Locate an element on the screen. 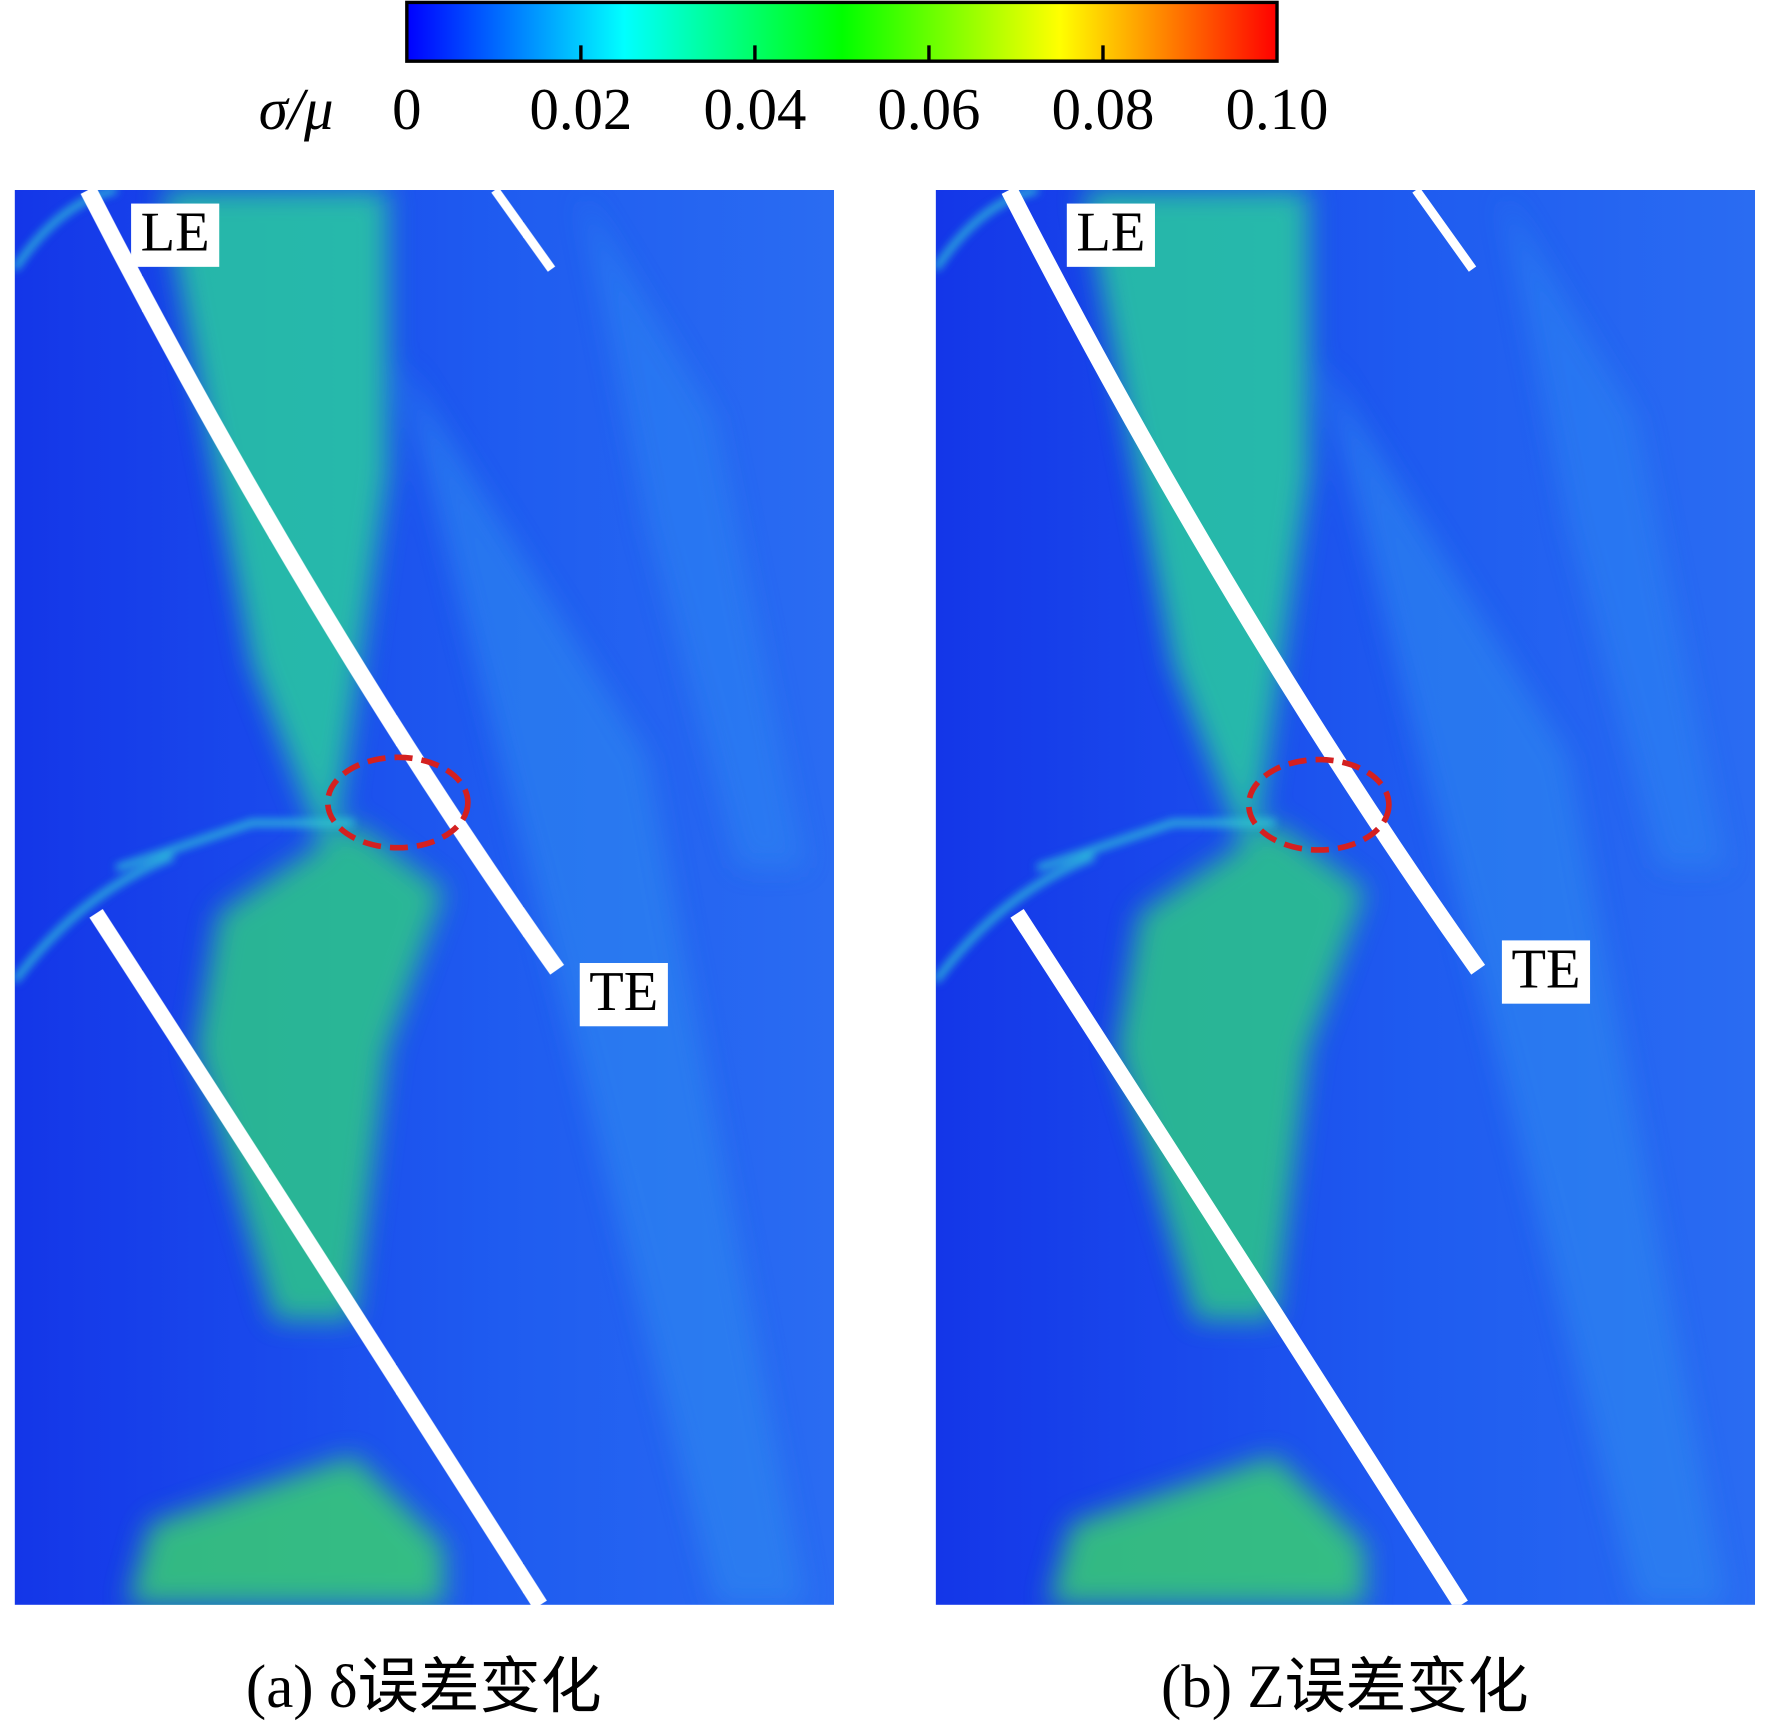 Image resolution: width=1772 pixels, height=1735 pixels. colorbar-tick-label: 0.08 is located at coordinates (1103, 109).